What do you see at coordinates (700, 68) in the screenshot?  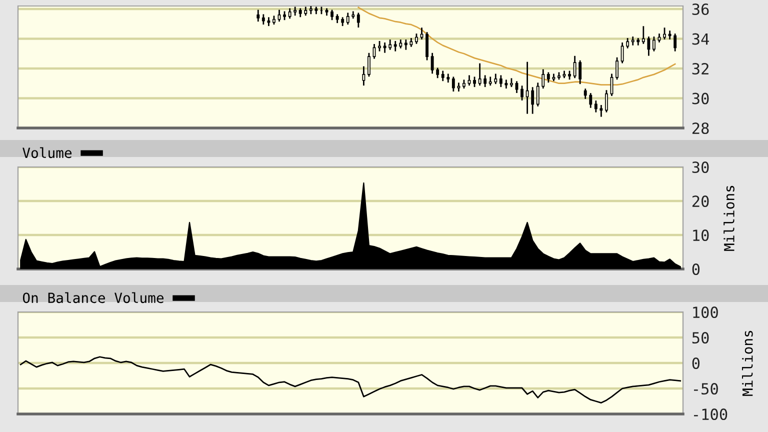 I see `y-tick-label: 32` at bounding box center [700, 68].